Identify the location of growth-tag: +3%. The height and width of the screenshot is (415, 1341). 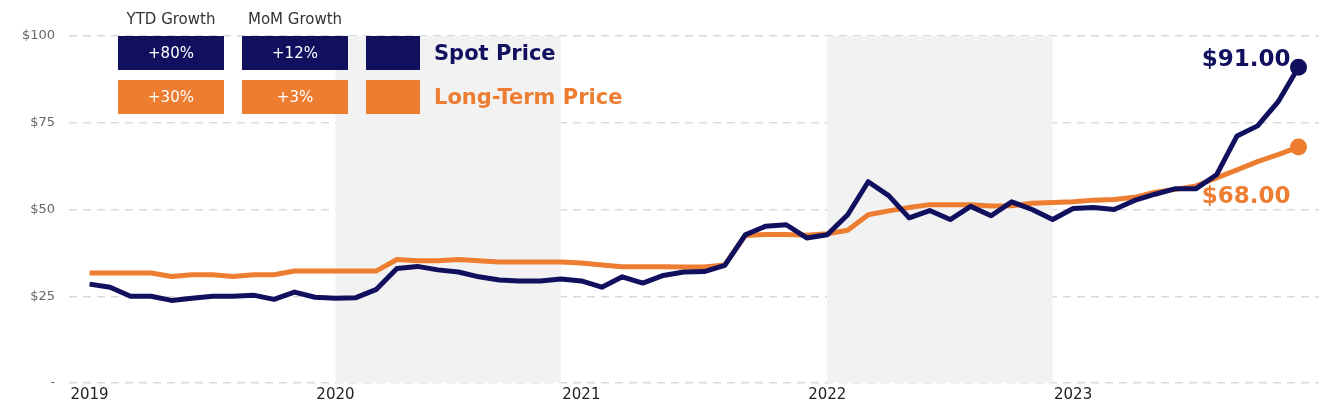
(295, 97).